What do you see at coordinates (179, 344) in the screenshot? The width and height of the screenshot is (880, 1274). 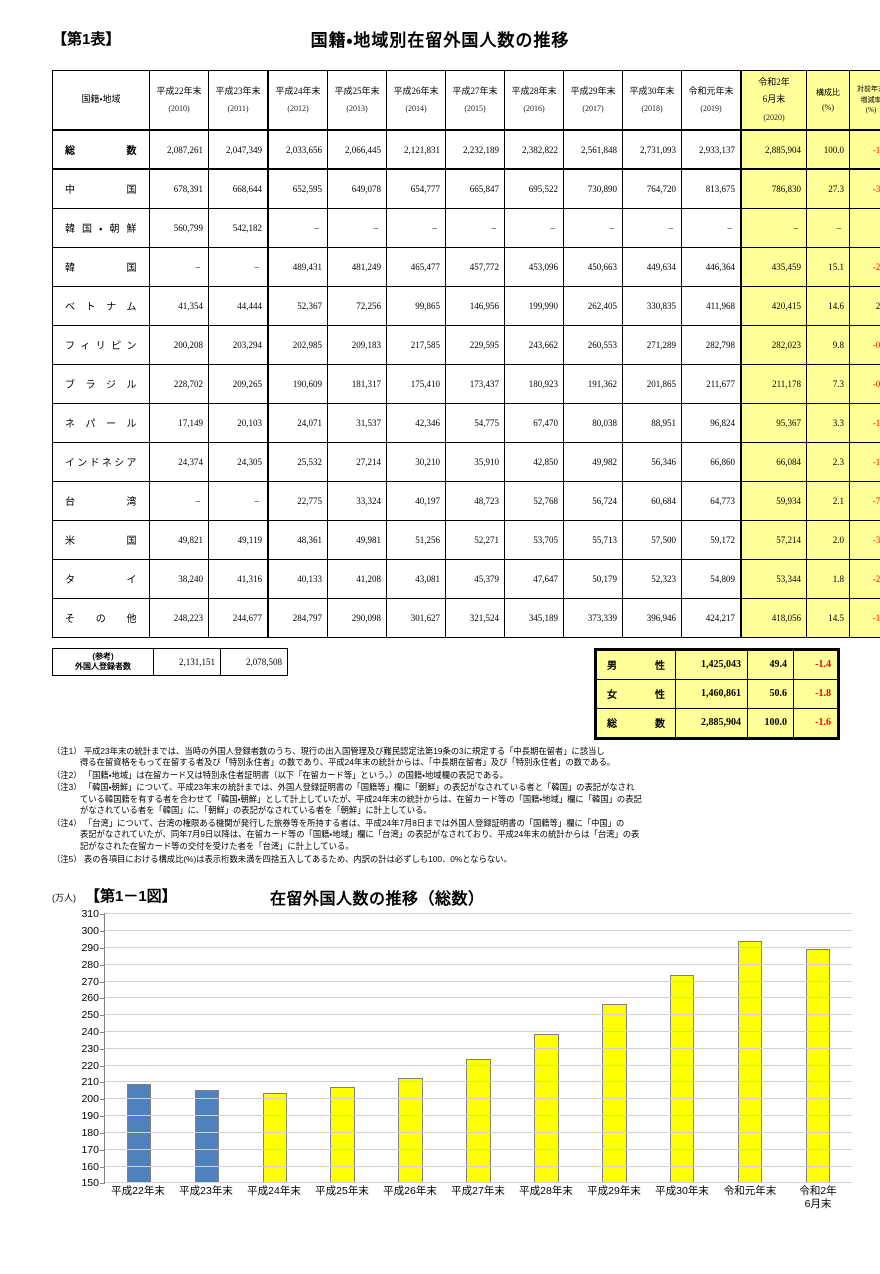 I see `cell-value: 200,208` at bounding box center [179, 344].